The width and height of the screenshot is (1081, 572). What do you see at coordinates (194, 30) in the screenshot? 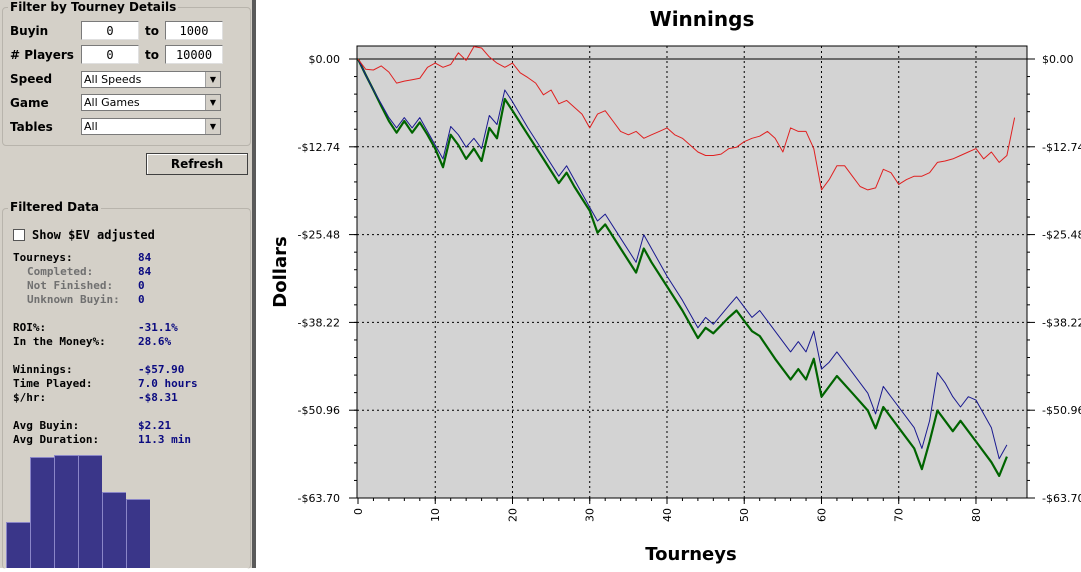
I see `buyin-max-input: 1000` at bounding box center [194, 30].